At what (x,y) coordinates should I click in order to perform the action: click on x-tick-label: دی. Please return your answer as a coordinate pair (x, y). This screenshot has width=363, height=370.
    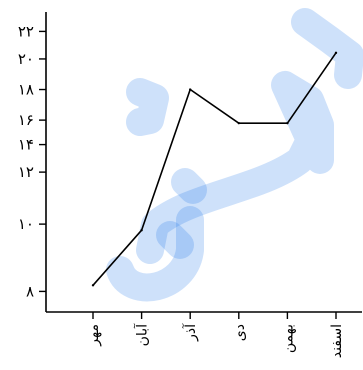
    Looking at the image, I should click on (240, 332).